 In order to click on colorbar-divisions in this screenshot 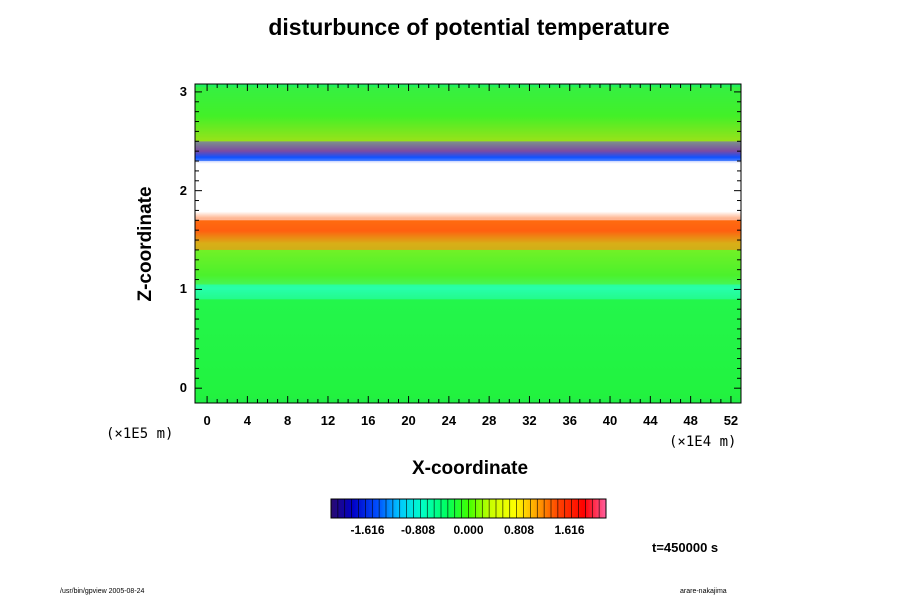, I will do `click(468, 508)`.